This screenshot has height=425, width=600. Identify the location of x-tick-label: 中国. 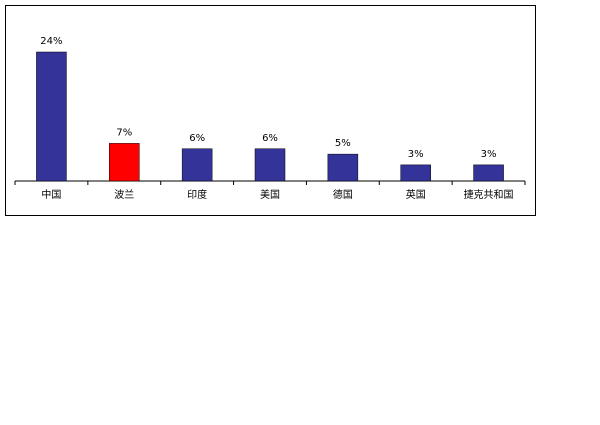
(51, 194).